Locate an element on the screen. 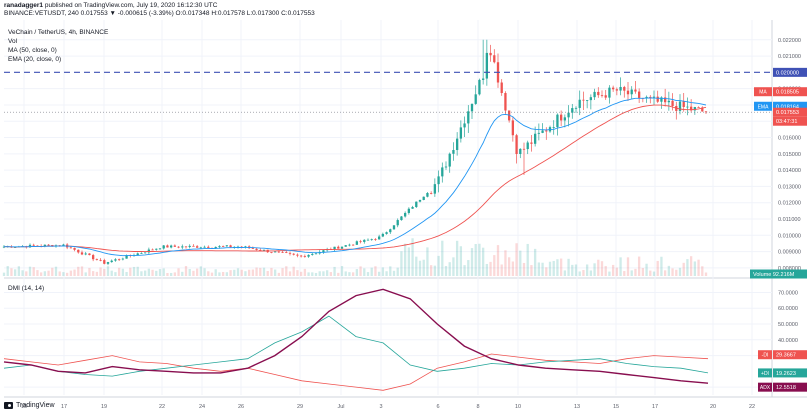  price-tick-label: 0.010000 is located at coordinates (789, 236).